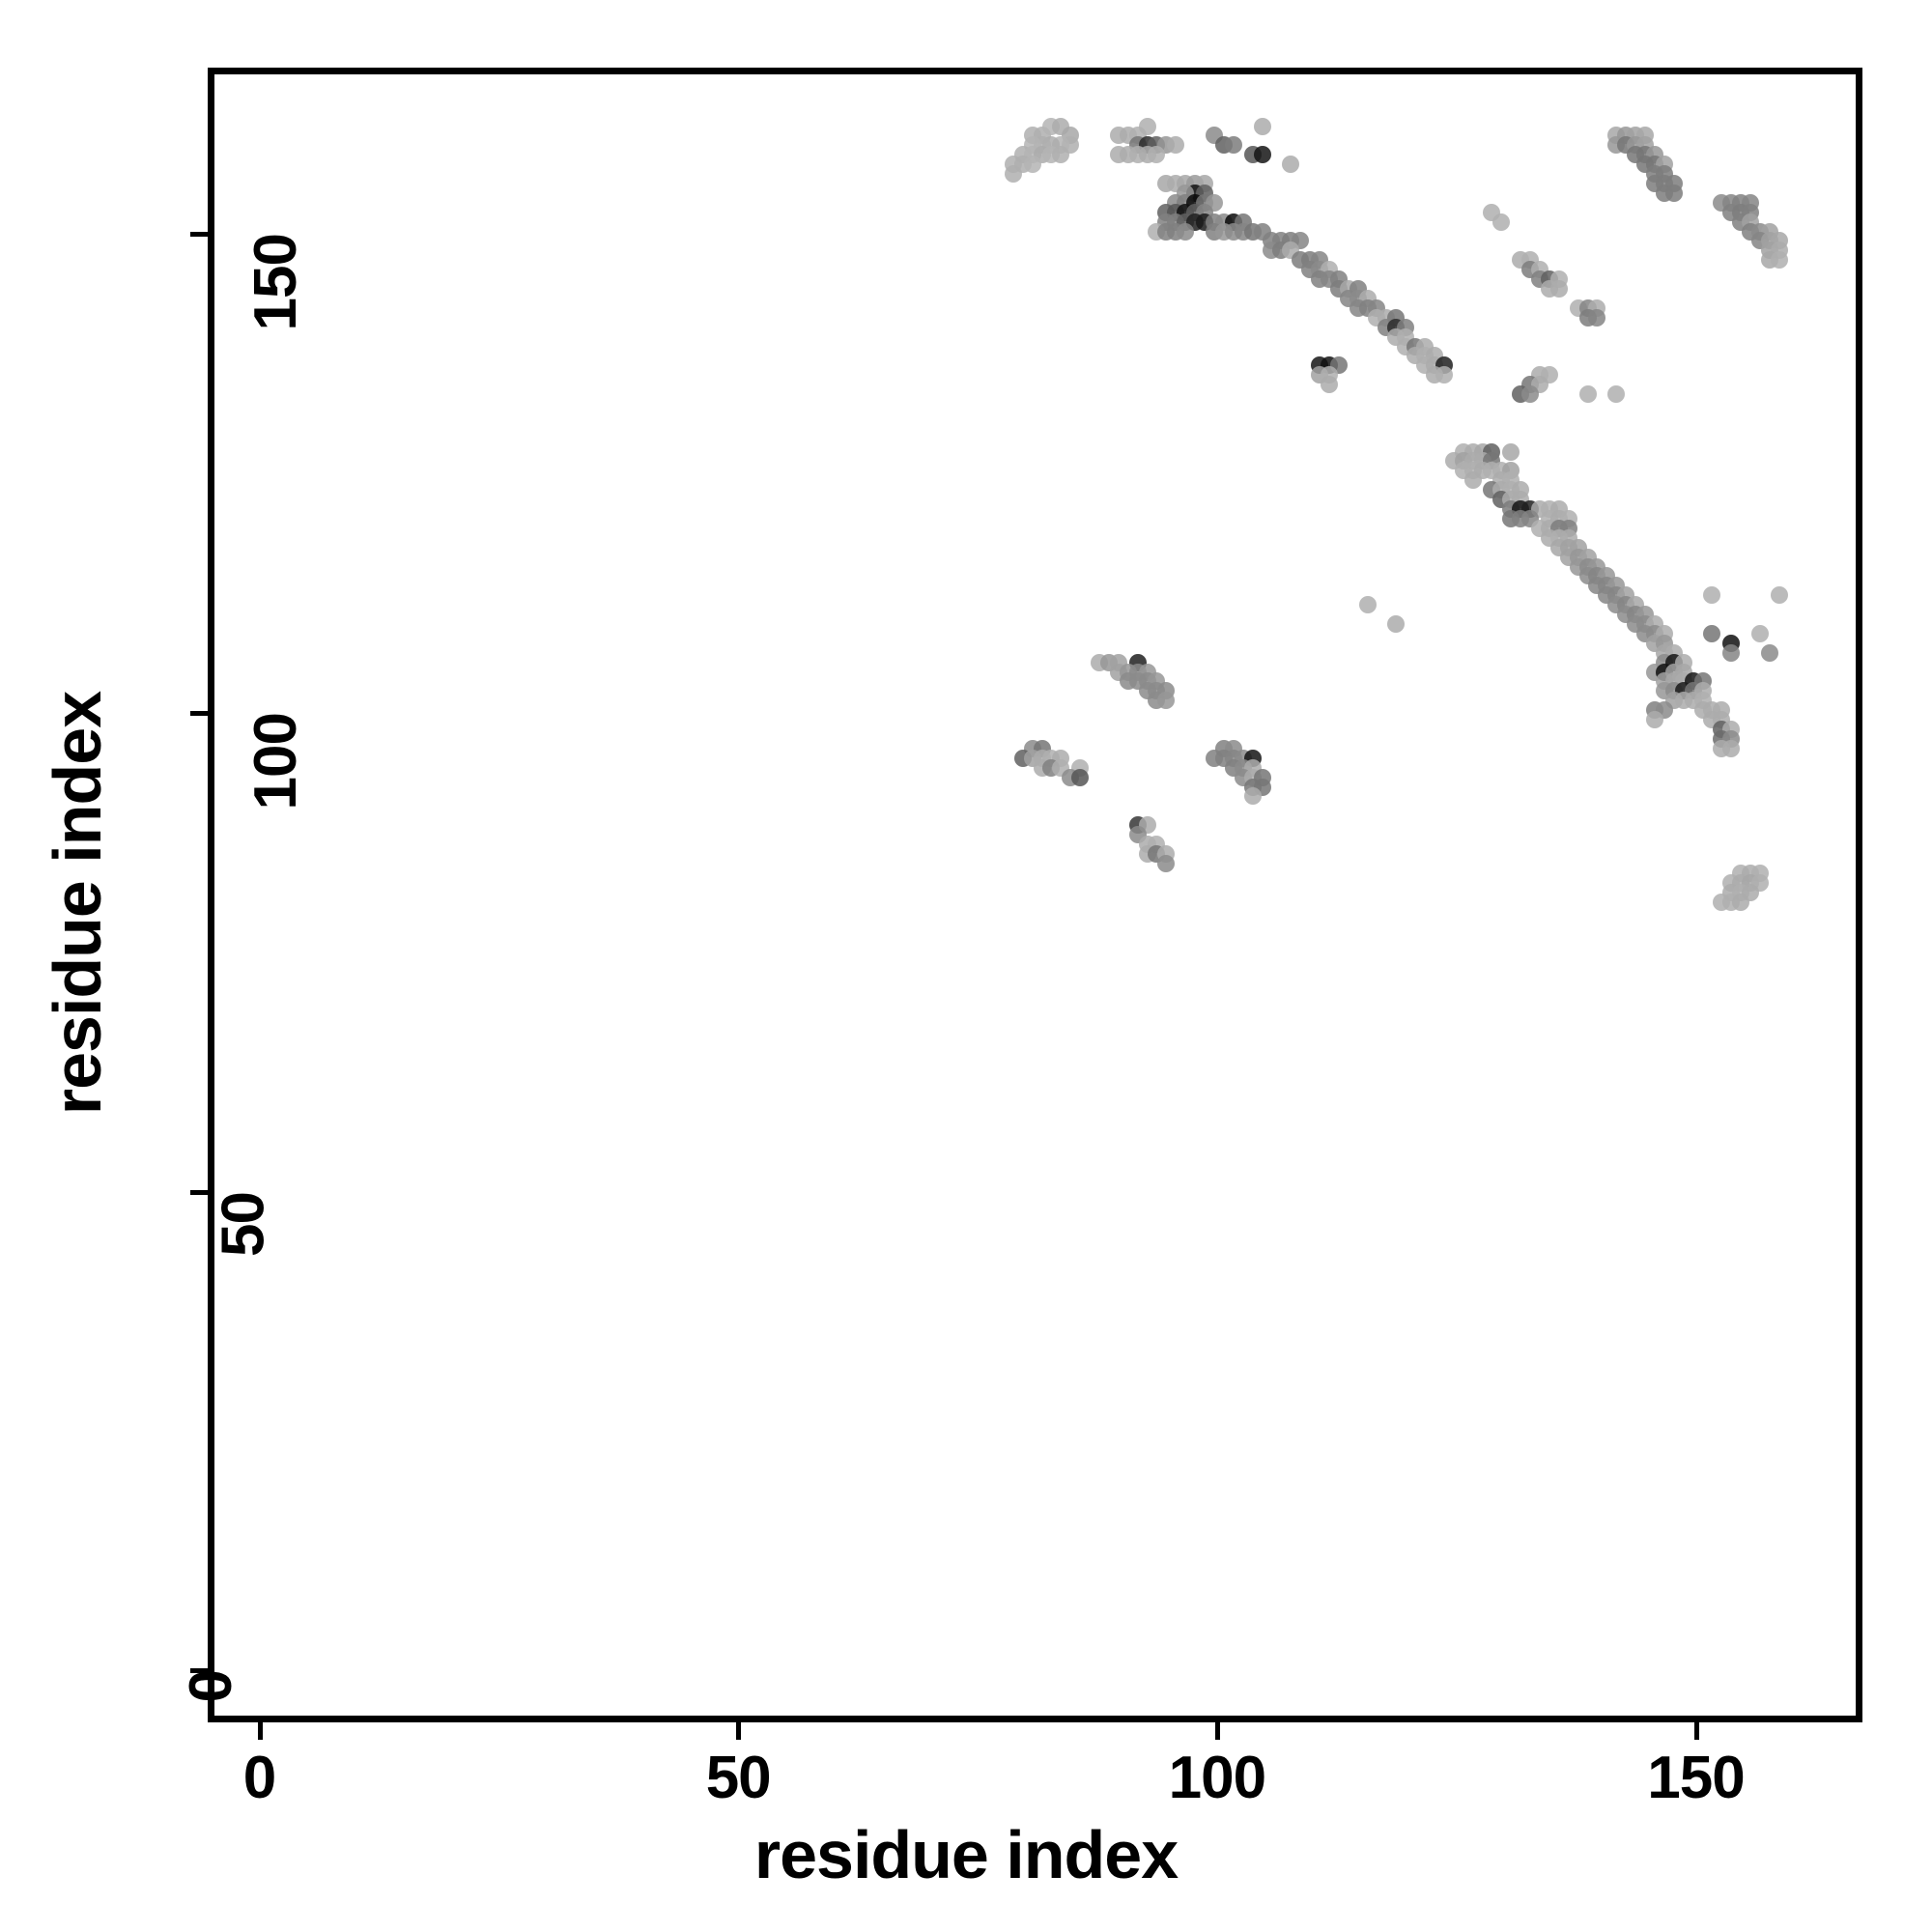 The width and height of the screenshot is (1932, 1932). What do you see at coordinates (966, 1854) in the screenshot?
I see `x-axis-title: residue index` at bounding box center [966, 1854].